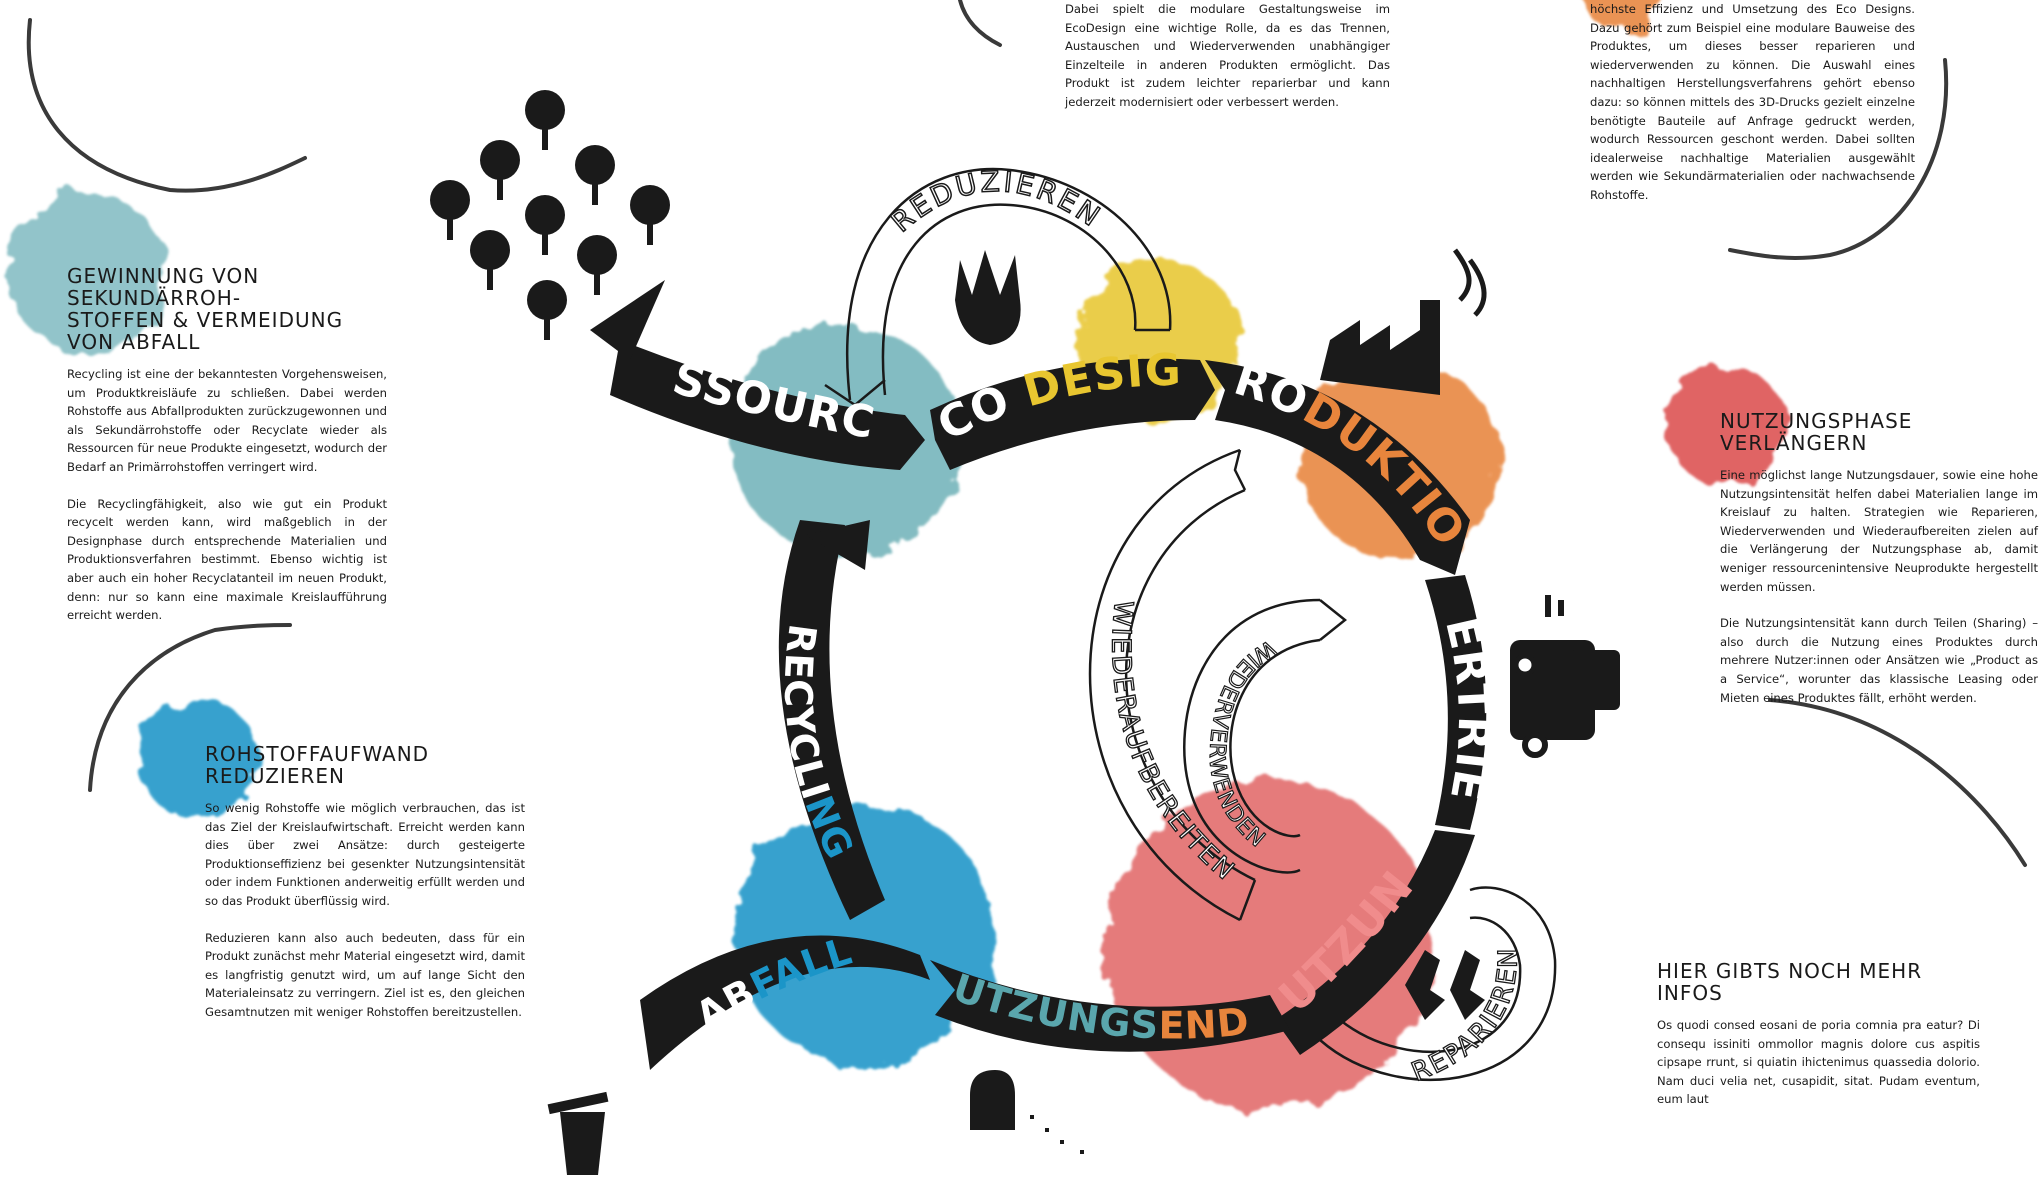  What do you see at coordinates (550, 215) in the screenshot?
I see `tree-icon` at bounding box center [550, 215].